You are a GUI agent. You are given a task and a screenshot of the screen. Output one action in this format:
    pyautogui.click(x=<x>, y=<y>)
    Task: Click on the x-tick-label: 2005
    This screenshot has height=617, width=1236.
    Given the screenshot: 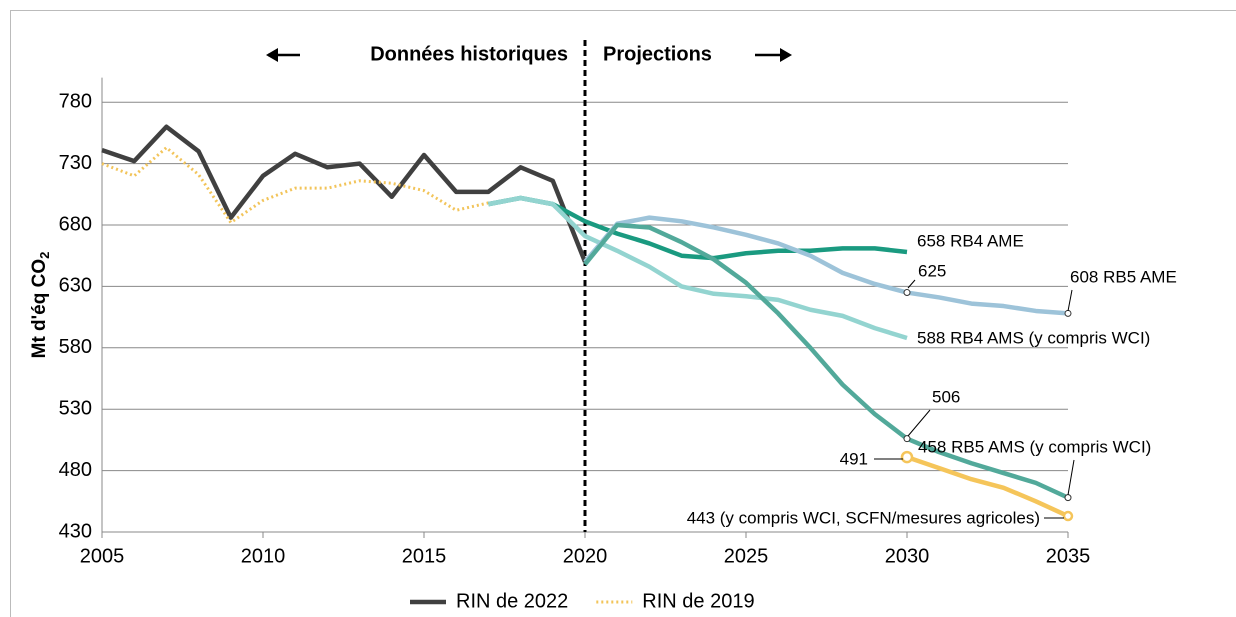 What is the action you would take?
    pyautogui.click(x=102, y=556)
    